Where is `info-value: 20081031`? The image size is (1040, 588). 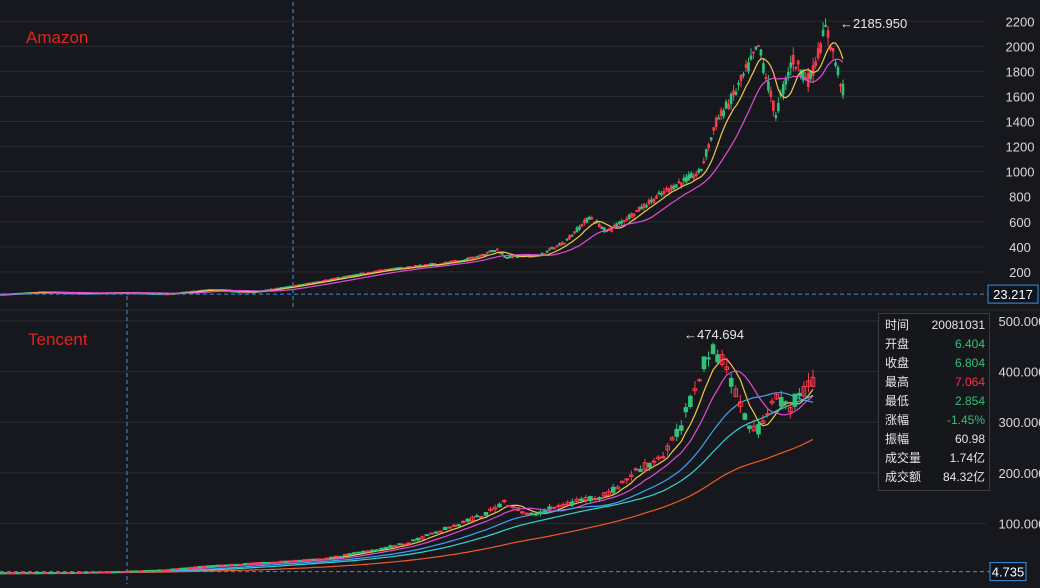
info-value: 20081031 is located at coordinates (958, 325).